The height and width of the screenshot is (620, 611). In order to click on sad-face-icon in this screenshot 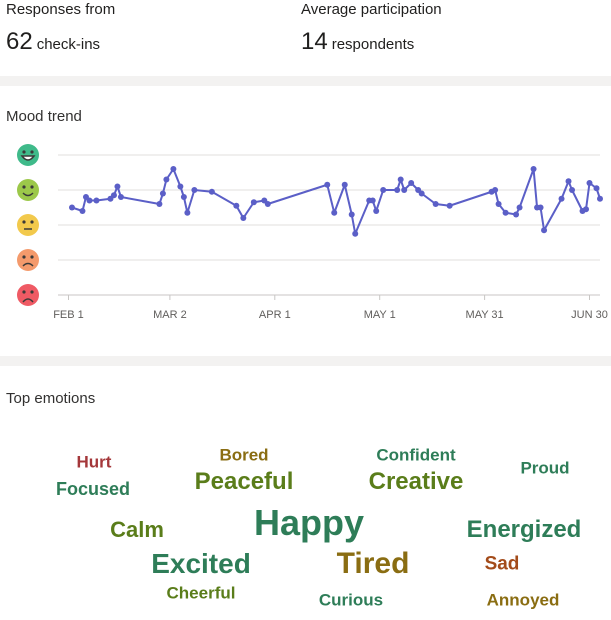, I will do `click(28, 260)`.